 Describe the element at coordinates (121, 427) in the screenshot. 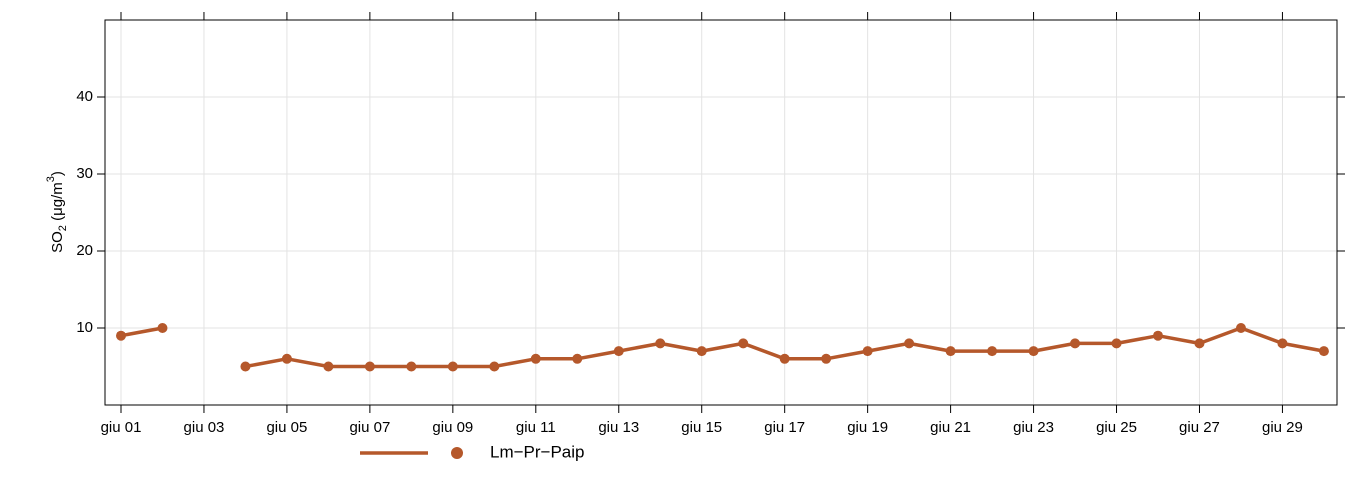

I see `x-tick-label: giu 01` at that location.